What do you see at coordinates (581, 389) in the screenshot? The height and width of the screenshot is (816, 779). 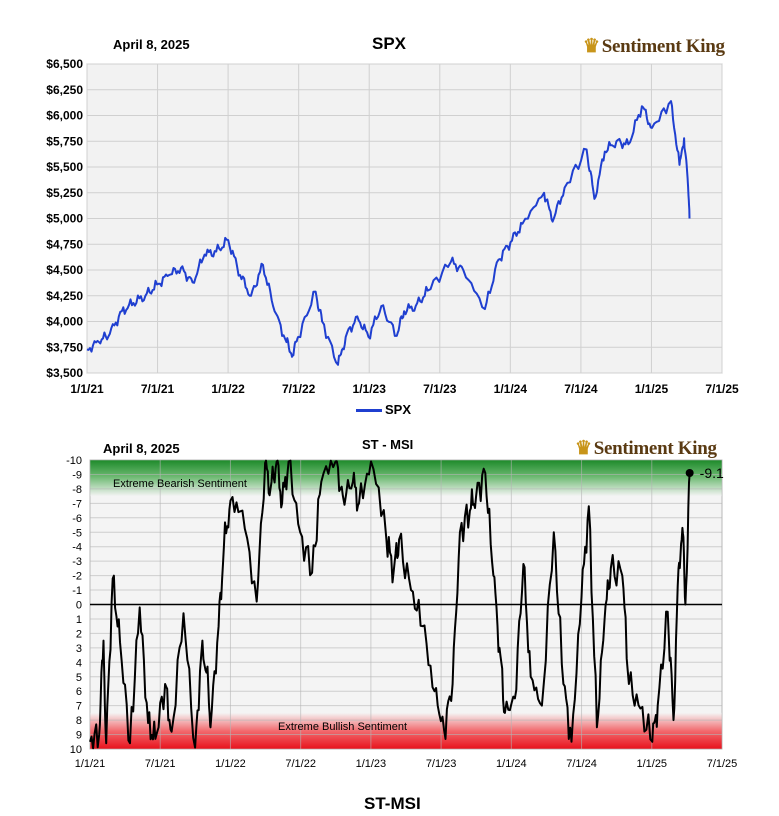 I see `spx-x-tick-label: 7/1/24` at bounding box center [581, 389].